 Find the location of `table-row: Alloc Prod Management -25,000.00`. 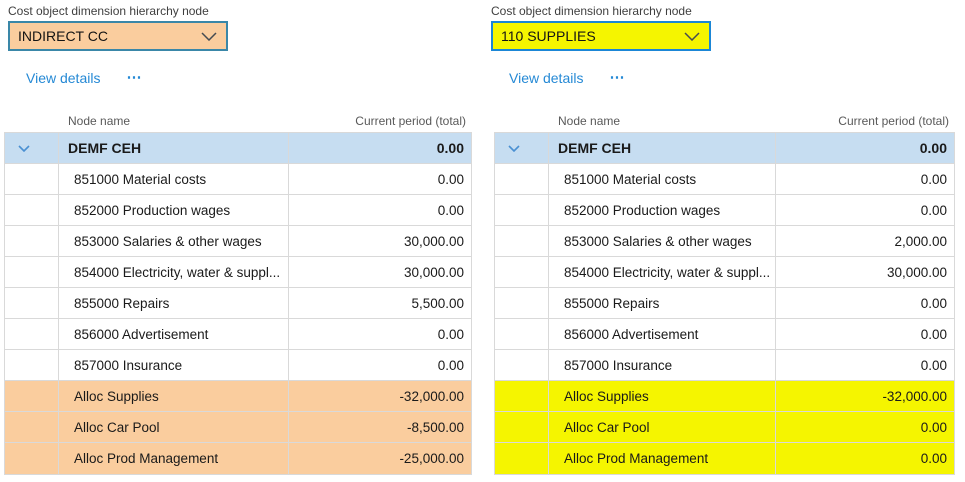

table-row: Alloc Prod Management -25,000.00 is located at coordinates (238, 458).